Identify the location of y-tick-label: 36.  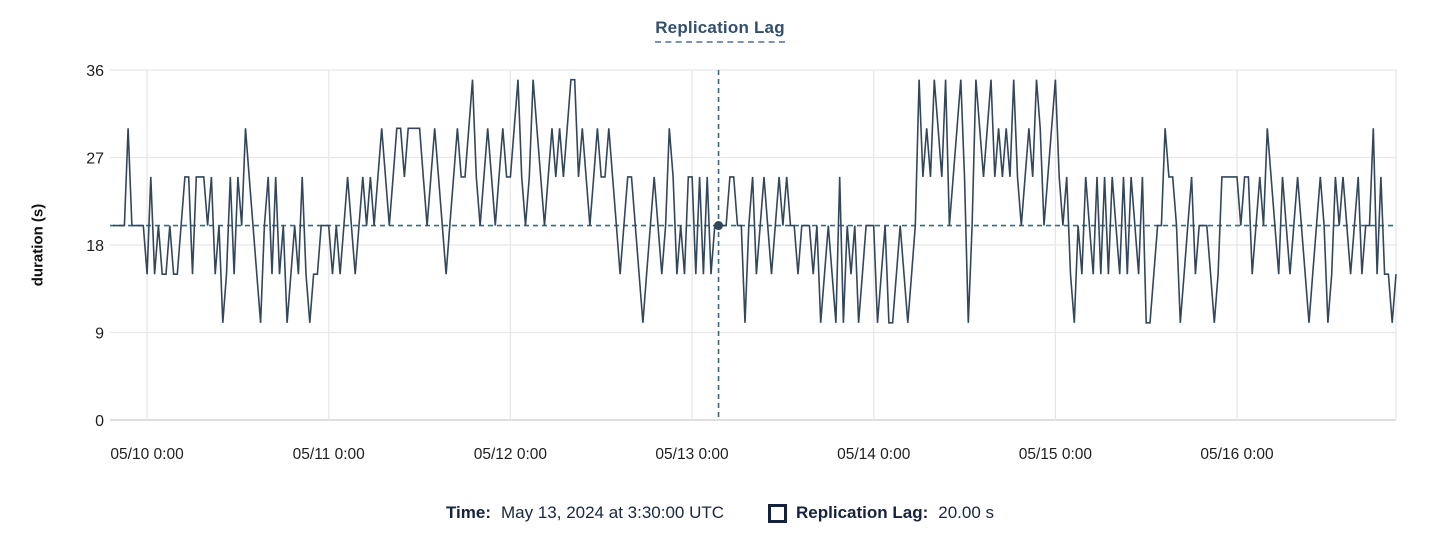
(95, 71).